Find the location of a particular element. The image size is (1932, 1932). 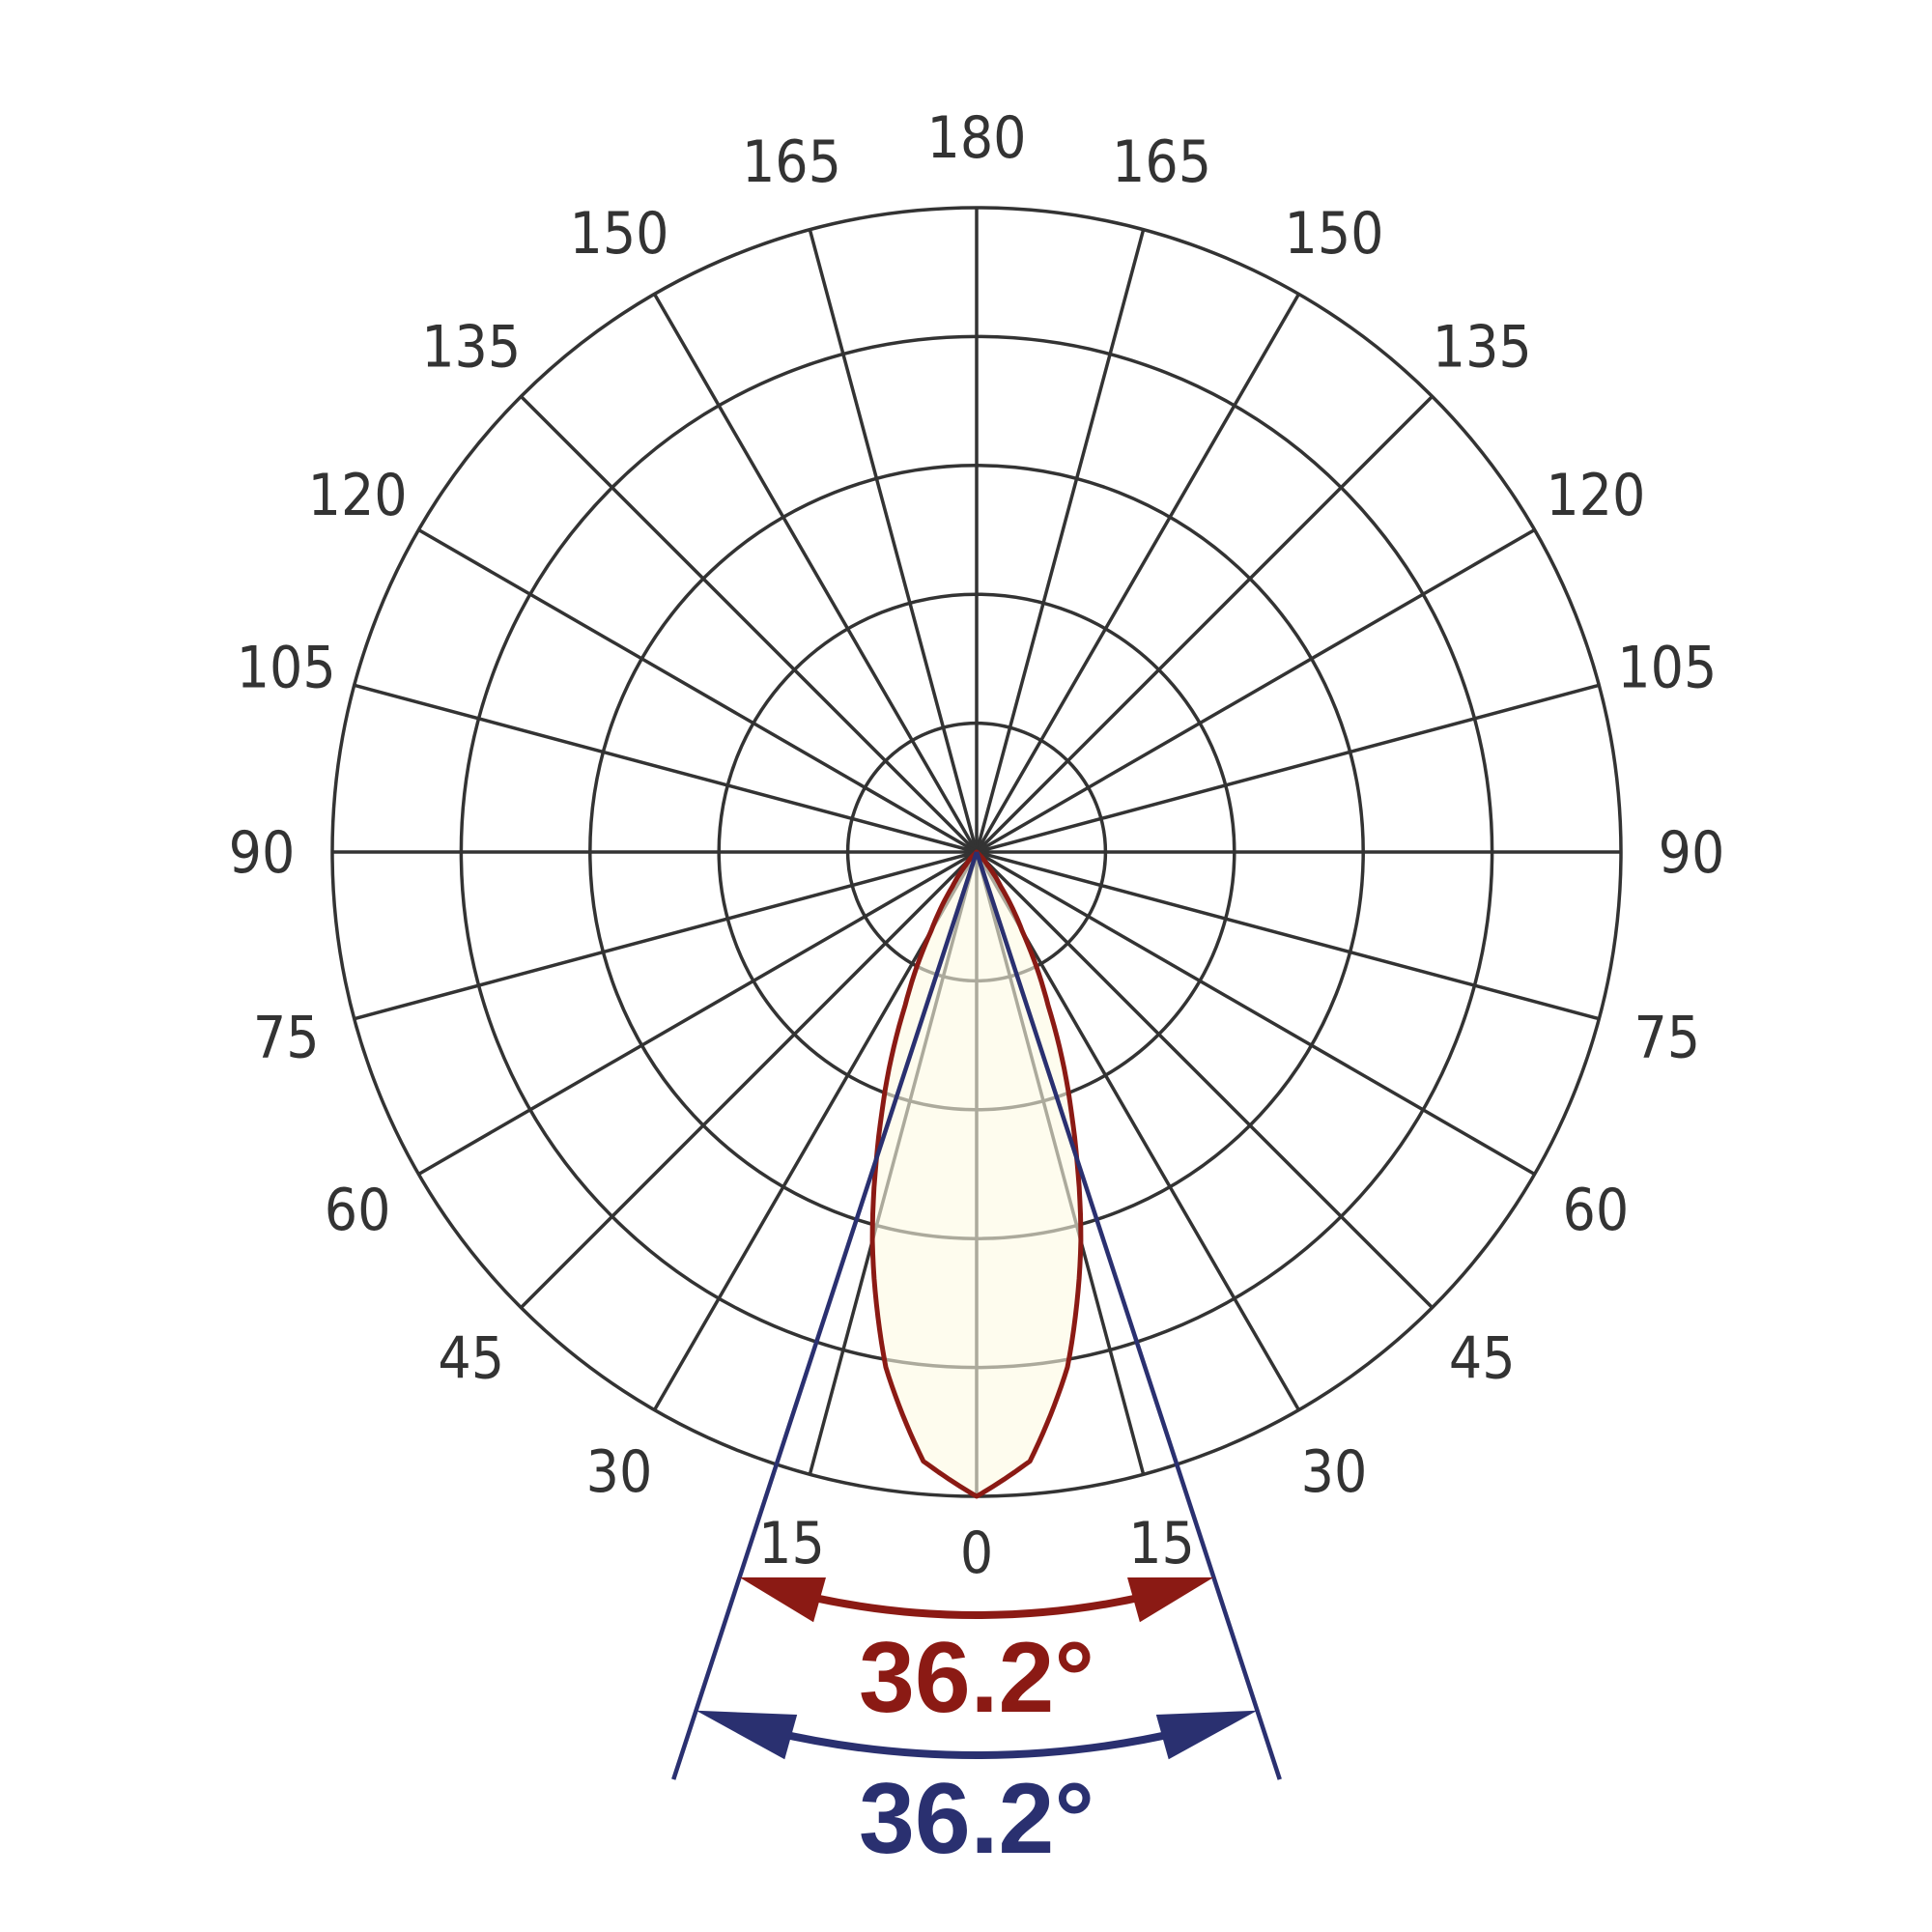

beam-arrow-red-arrowhead-left is located at coordinates (782, 1600).